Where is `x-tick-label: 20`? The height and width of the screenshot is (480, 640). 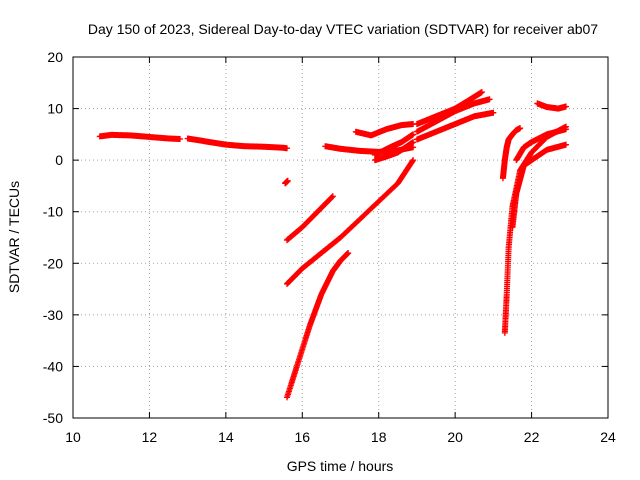
x-tick-label: 20 is located at coordinates (455, 437).